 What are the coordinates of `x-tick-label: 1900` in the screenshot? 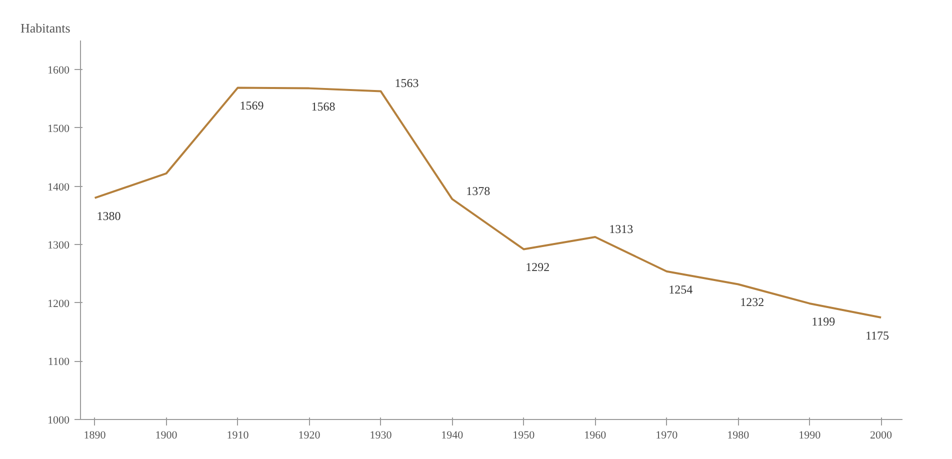 It's located at (166, 436).